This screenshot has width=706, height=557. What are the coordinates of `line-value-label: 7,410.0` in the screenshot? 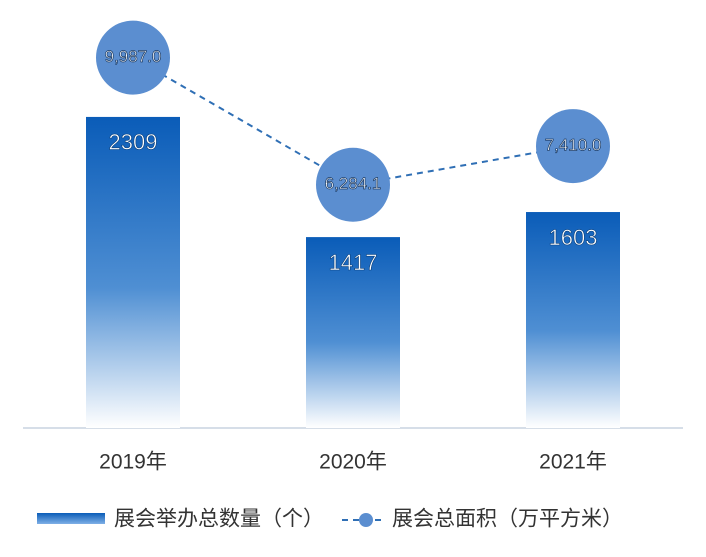 It's located at (573, 145).